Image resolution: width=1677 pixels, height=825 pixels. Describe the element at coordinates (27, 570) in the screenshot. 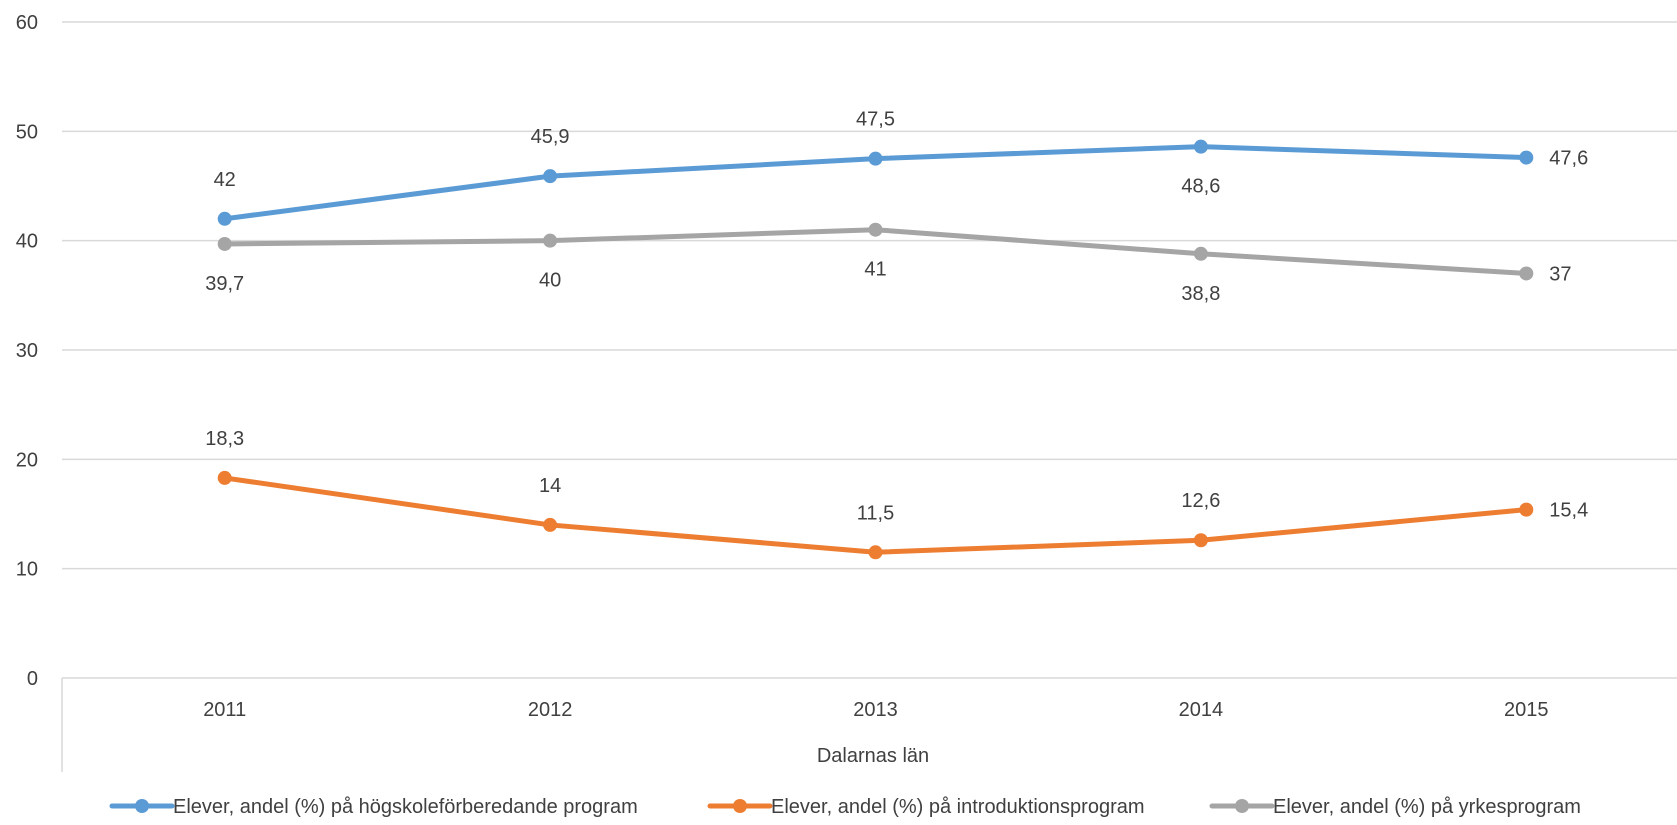

I see `y-tick-label: 10` at that location.